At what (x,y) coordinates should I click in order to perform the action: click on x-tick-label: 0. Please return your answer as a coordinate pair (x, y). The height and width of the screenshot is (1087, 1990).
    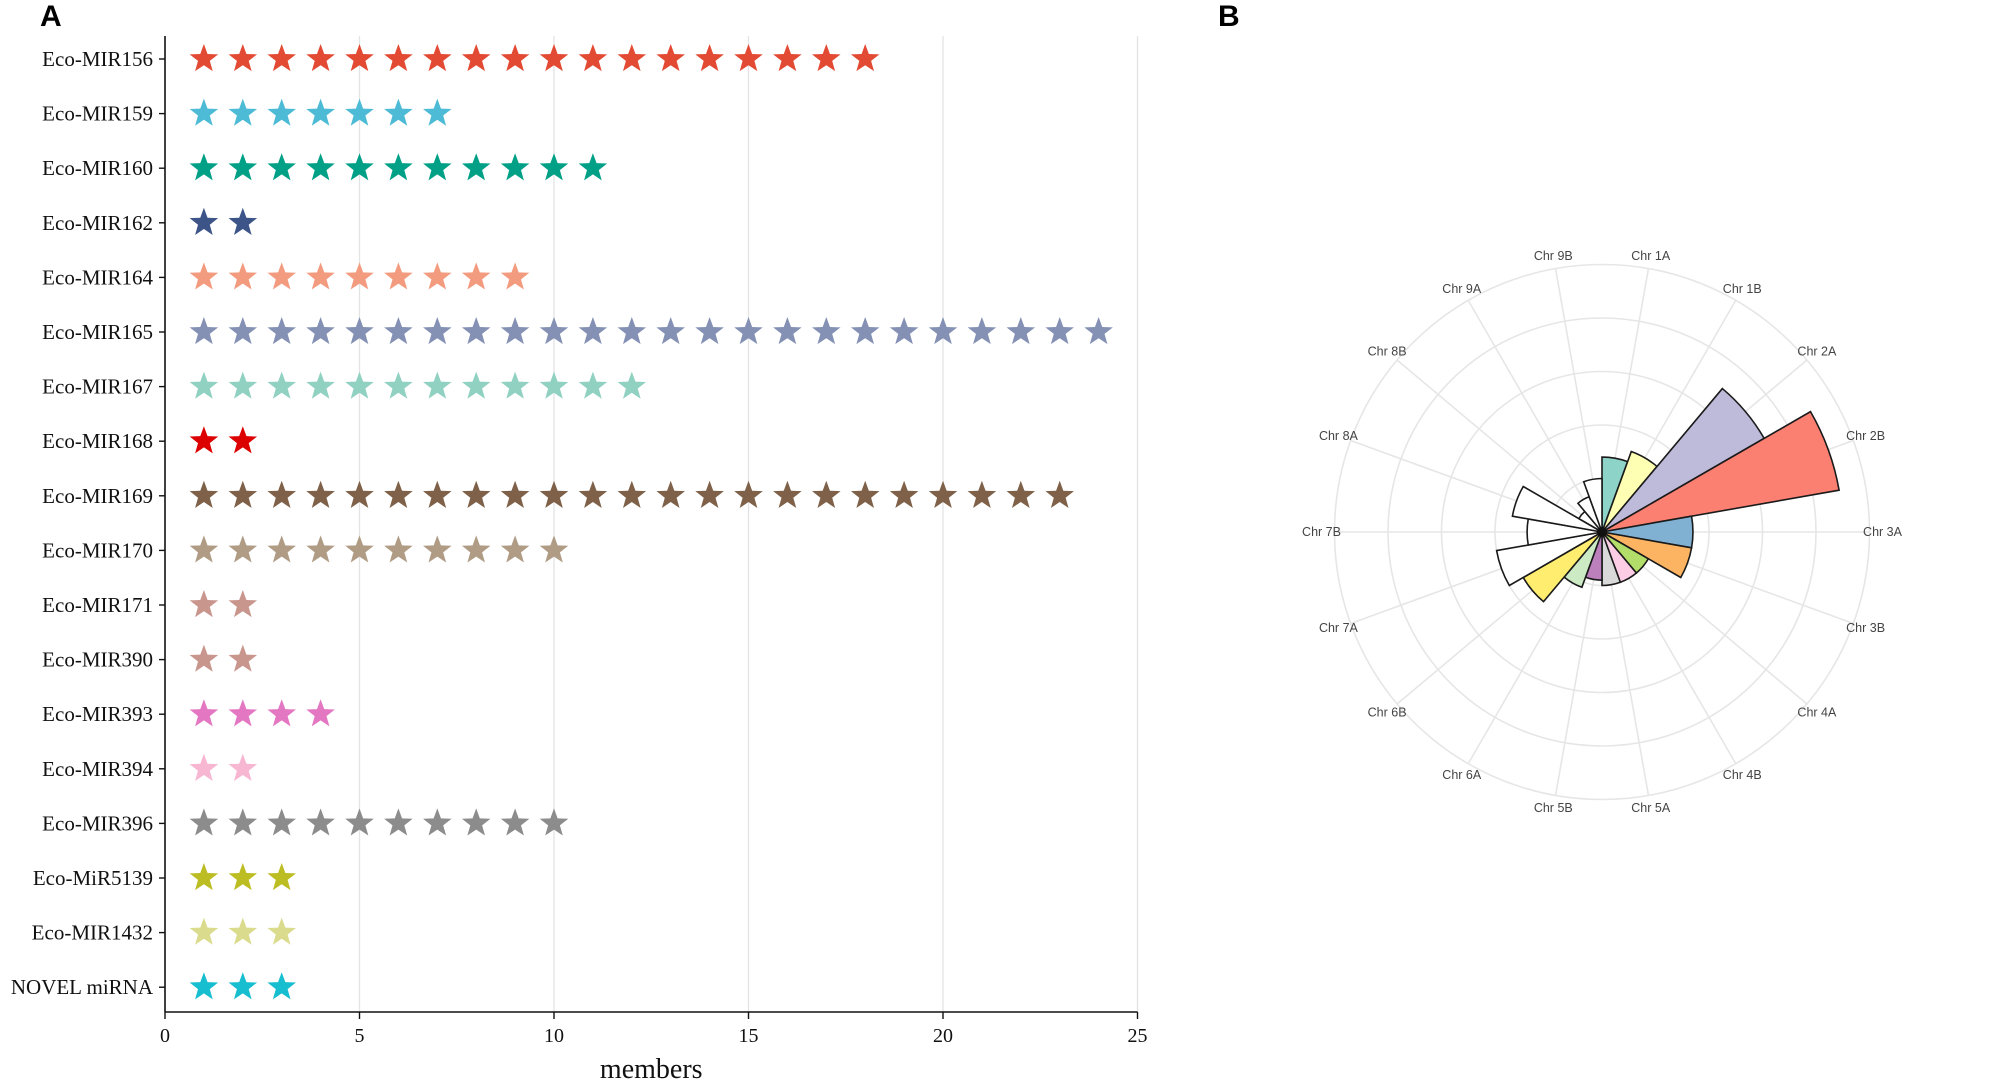
    Looking at the image, I should click on (165, 1036).